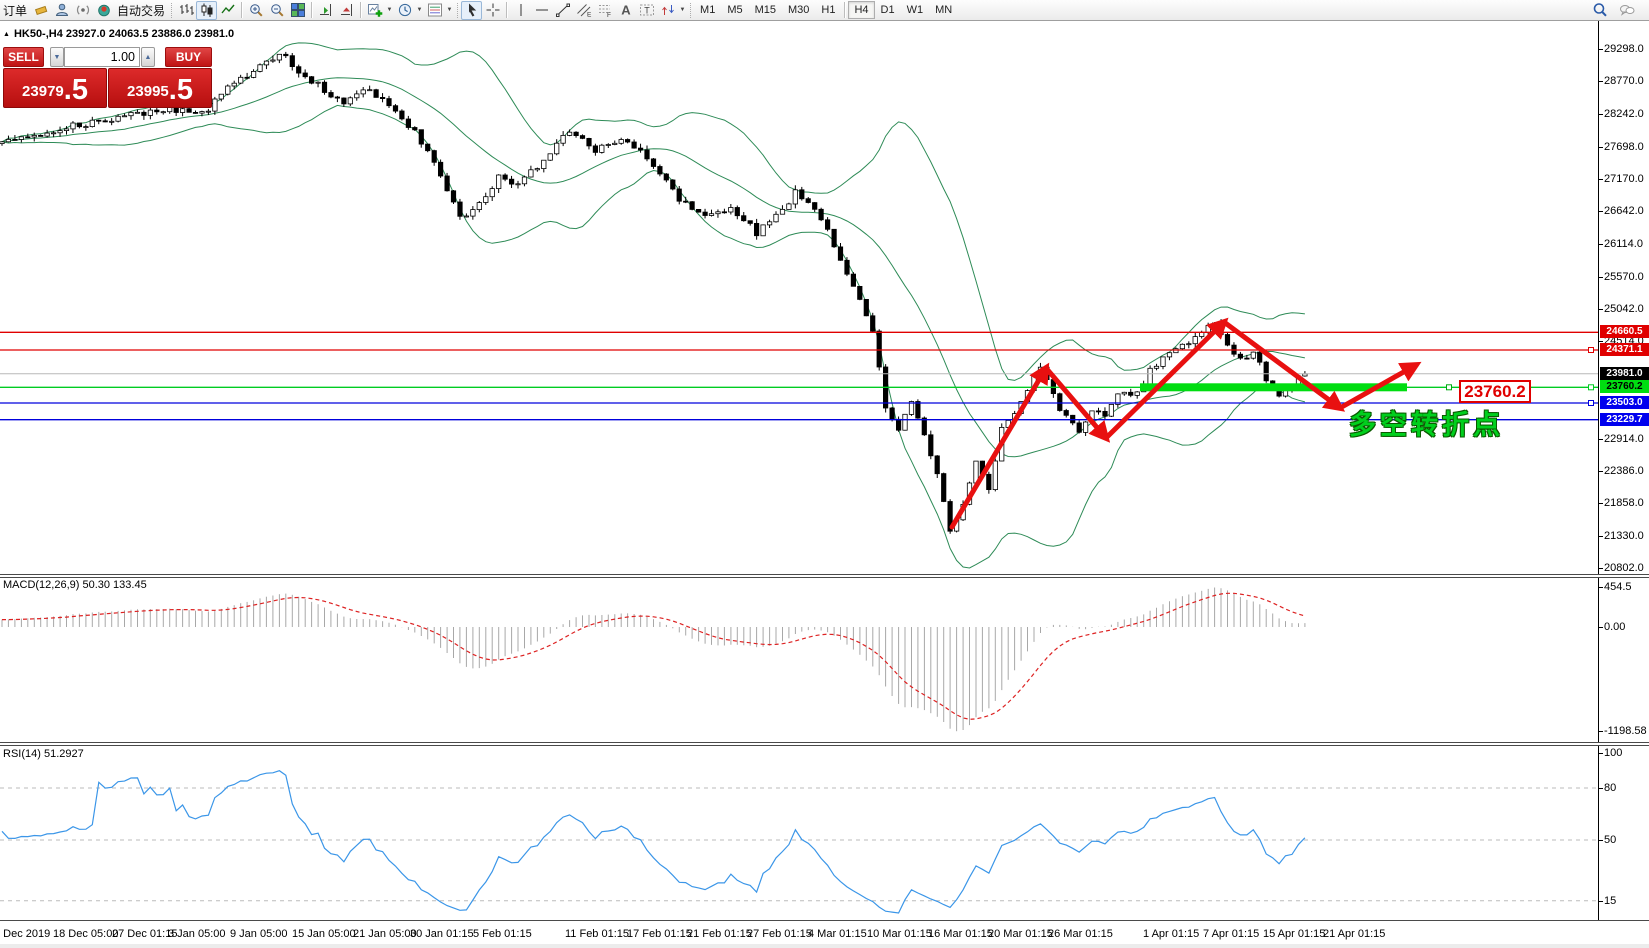  Describe the element at coordinates (1624, 147) in the screenshot. I see `price-tick-label: 27698.0` at that location.